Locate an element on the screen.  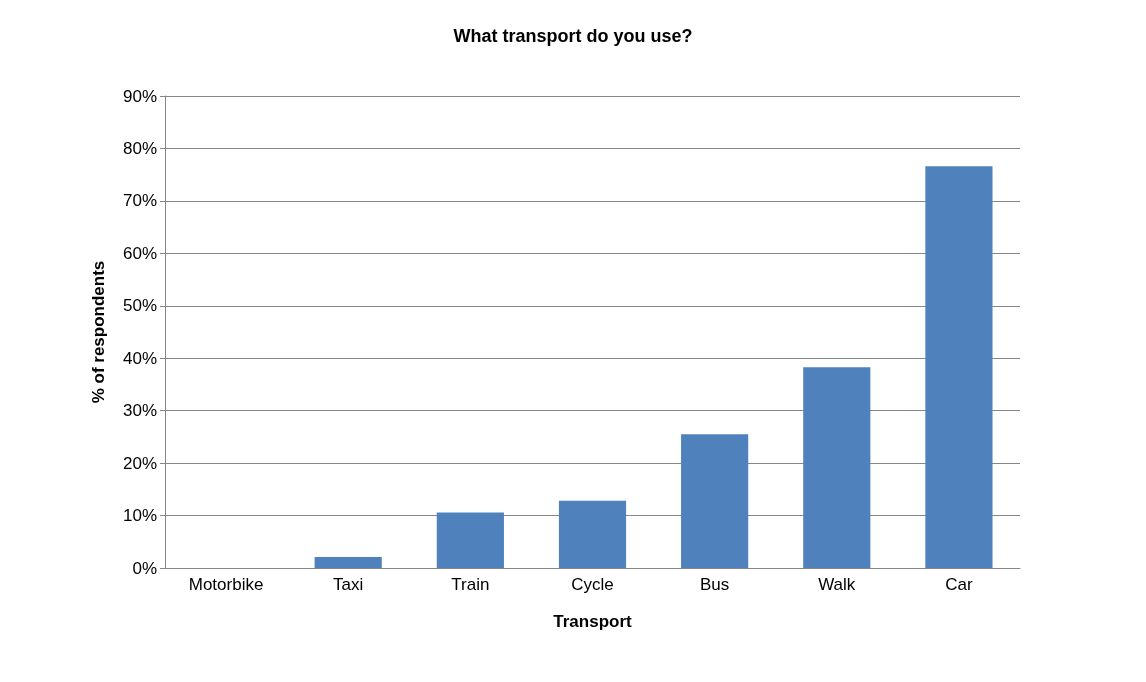
chart-title: What transport do you use? is located at coordinates (573, 36).